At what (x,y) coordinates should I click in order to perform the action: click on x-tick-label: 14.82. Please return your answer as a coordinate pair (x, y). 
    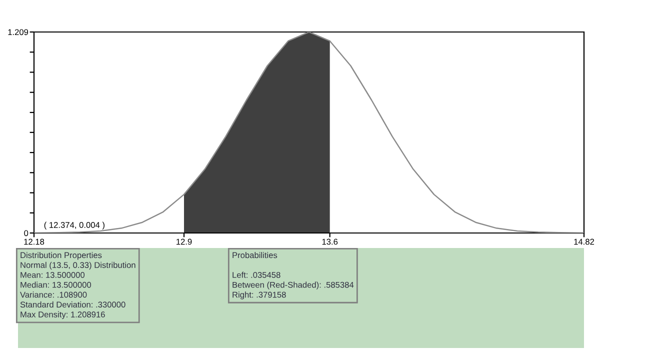
    Looking at the image, I should click on (584, 241).